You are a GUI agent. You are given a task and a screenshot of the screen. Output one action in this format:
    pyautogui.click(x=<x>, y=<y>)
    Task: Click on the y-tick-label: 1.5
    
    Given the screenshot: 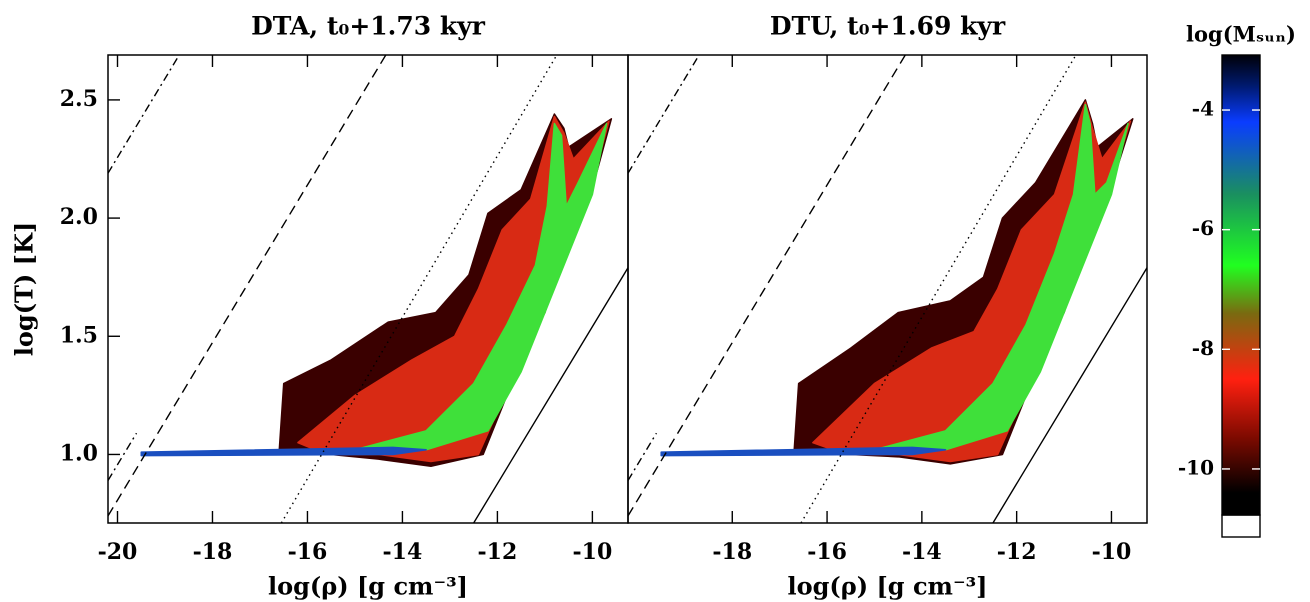 What is the action you would take?
    pyautogui.click(x=79, y=335)
    